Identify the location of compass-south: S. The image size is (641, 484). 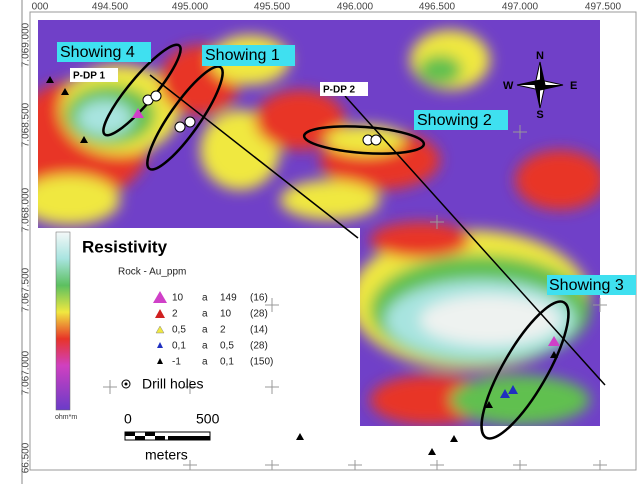
(539, 115).